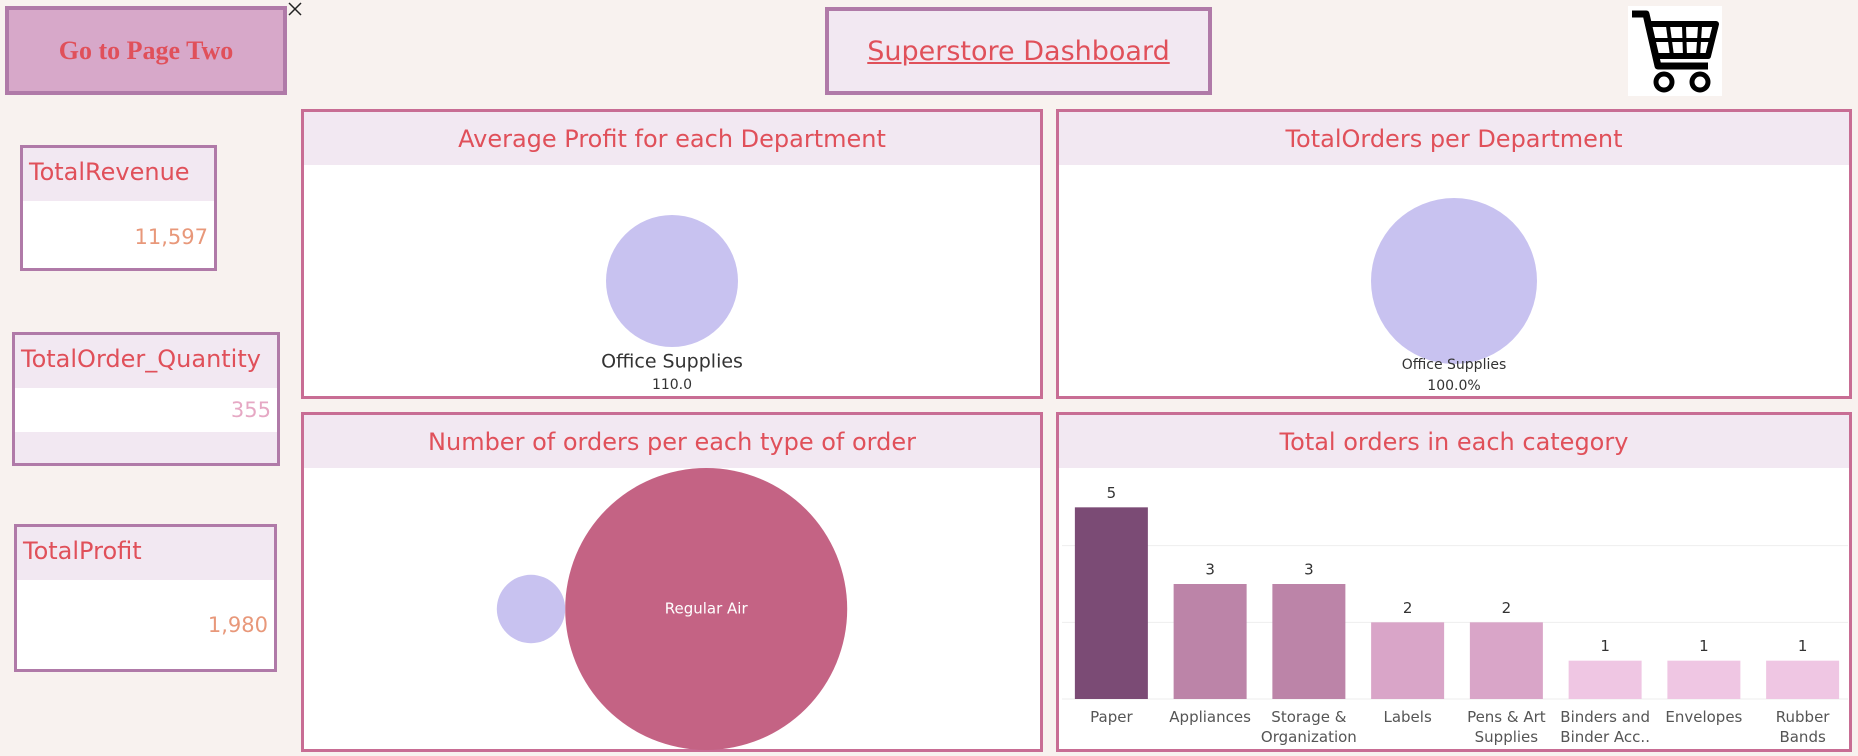 The width and height of the screenshot is (1858, 756). Describe the element at coordinates (146, 399) in the screenshot. I see `kpi-card: TotalOrder_Quantity 355` at that location.